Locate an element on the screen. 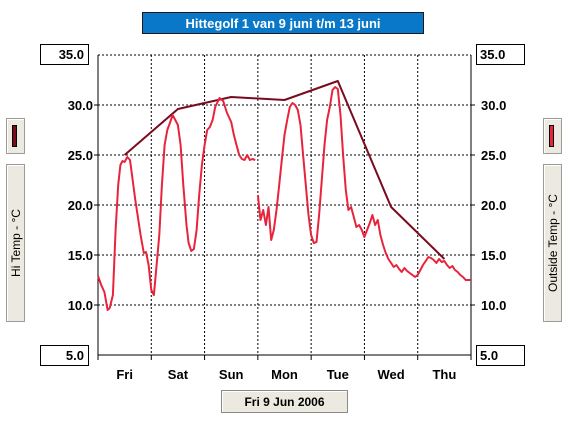  right-y-tick-label: 15.0 is located at coordinates (493, 255).